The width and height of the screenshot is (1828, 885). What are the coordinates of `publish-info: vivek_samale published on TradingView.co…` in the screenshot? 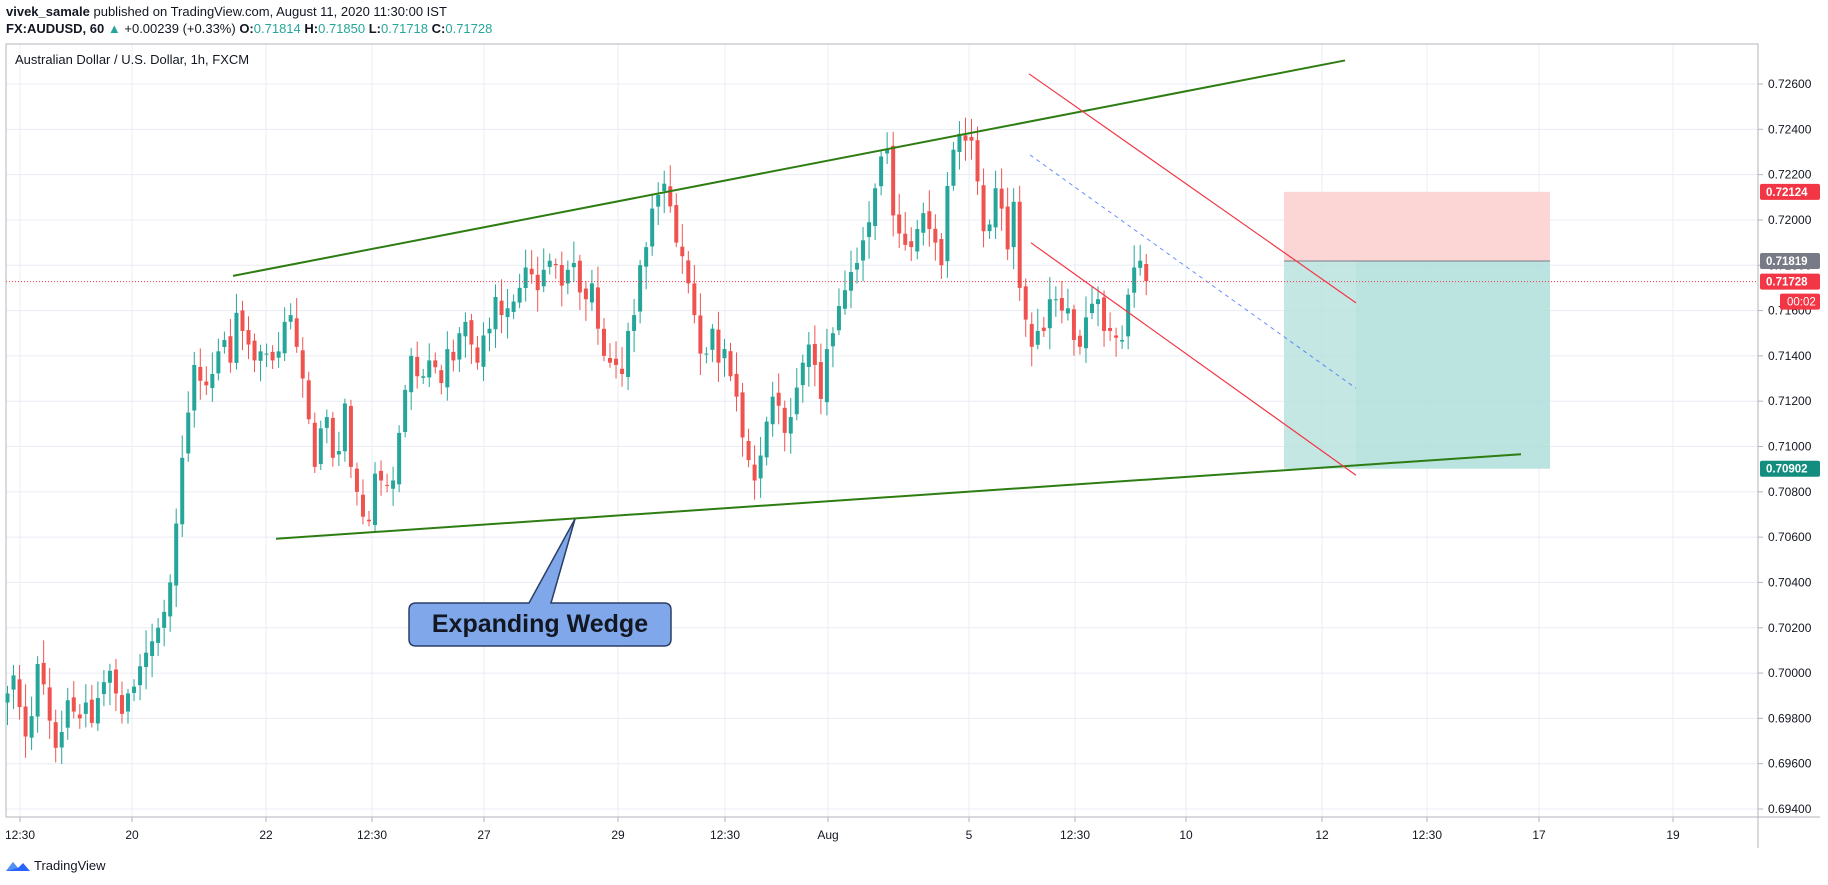 It's located at (226, 11).